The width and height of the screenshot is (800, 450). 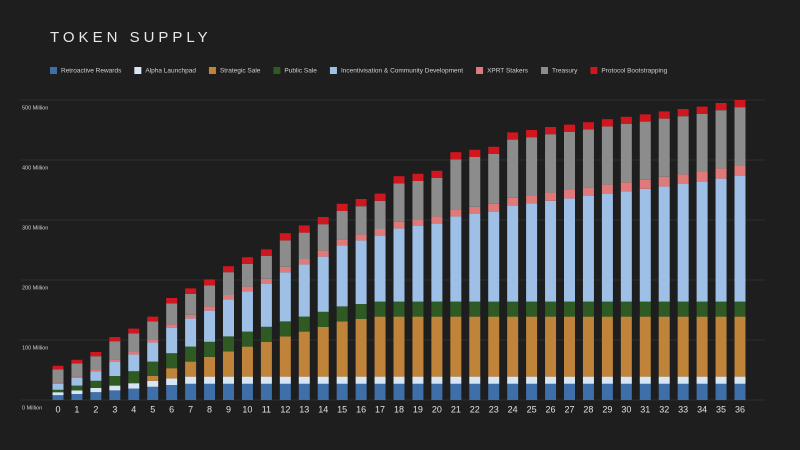 I want to click on x-tick-label: 29, so click(x=607, y=409).